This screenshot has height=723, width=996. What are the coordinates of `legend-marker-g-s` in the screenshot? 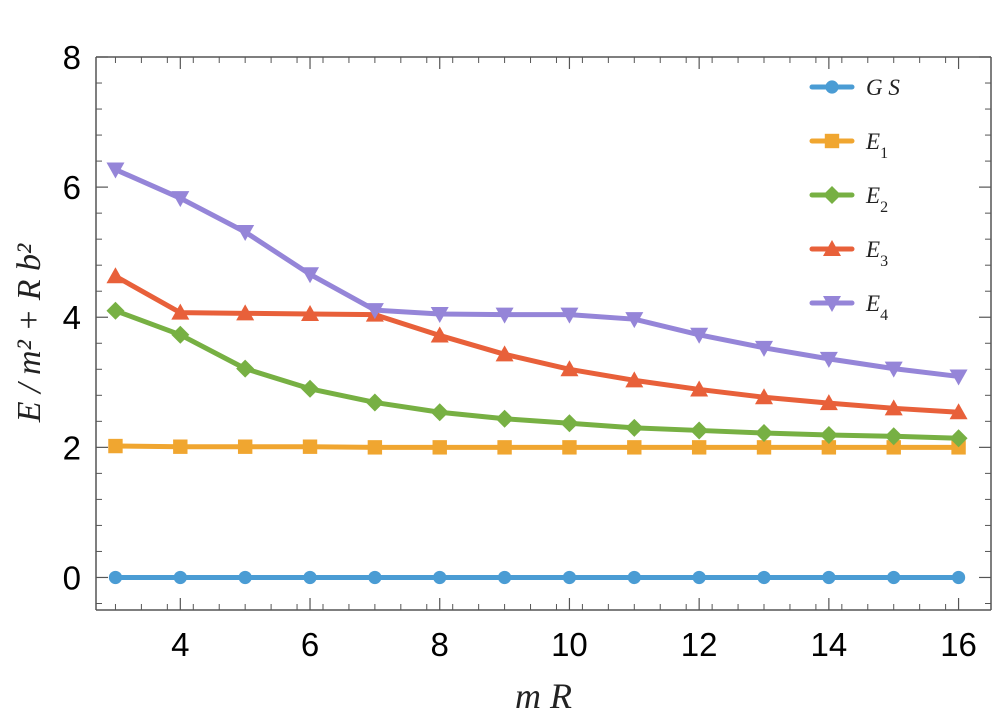 It's located at (832, 87).